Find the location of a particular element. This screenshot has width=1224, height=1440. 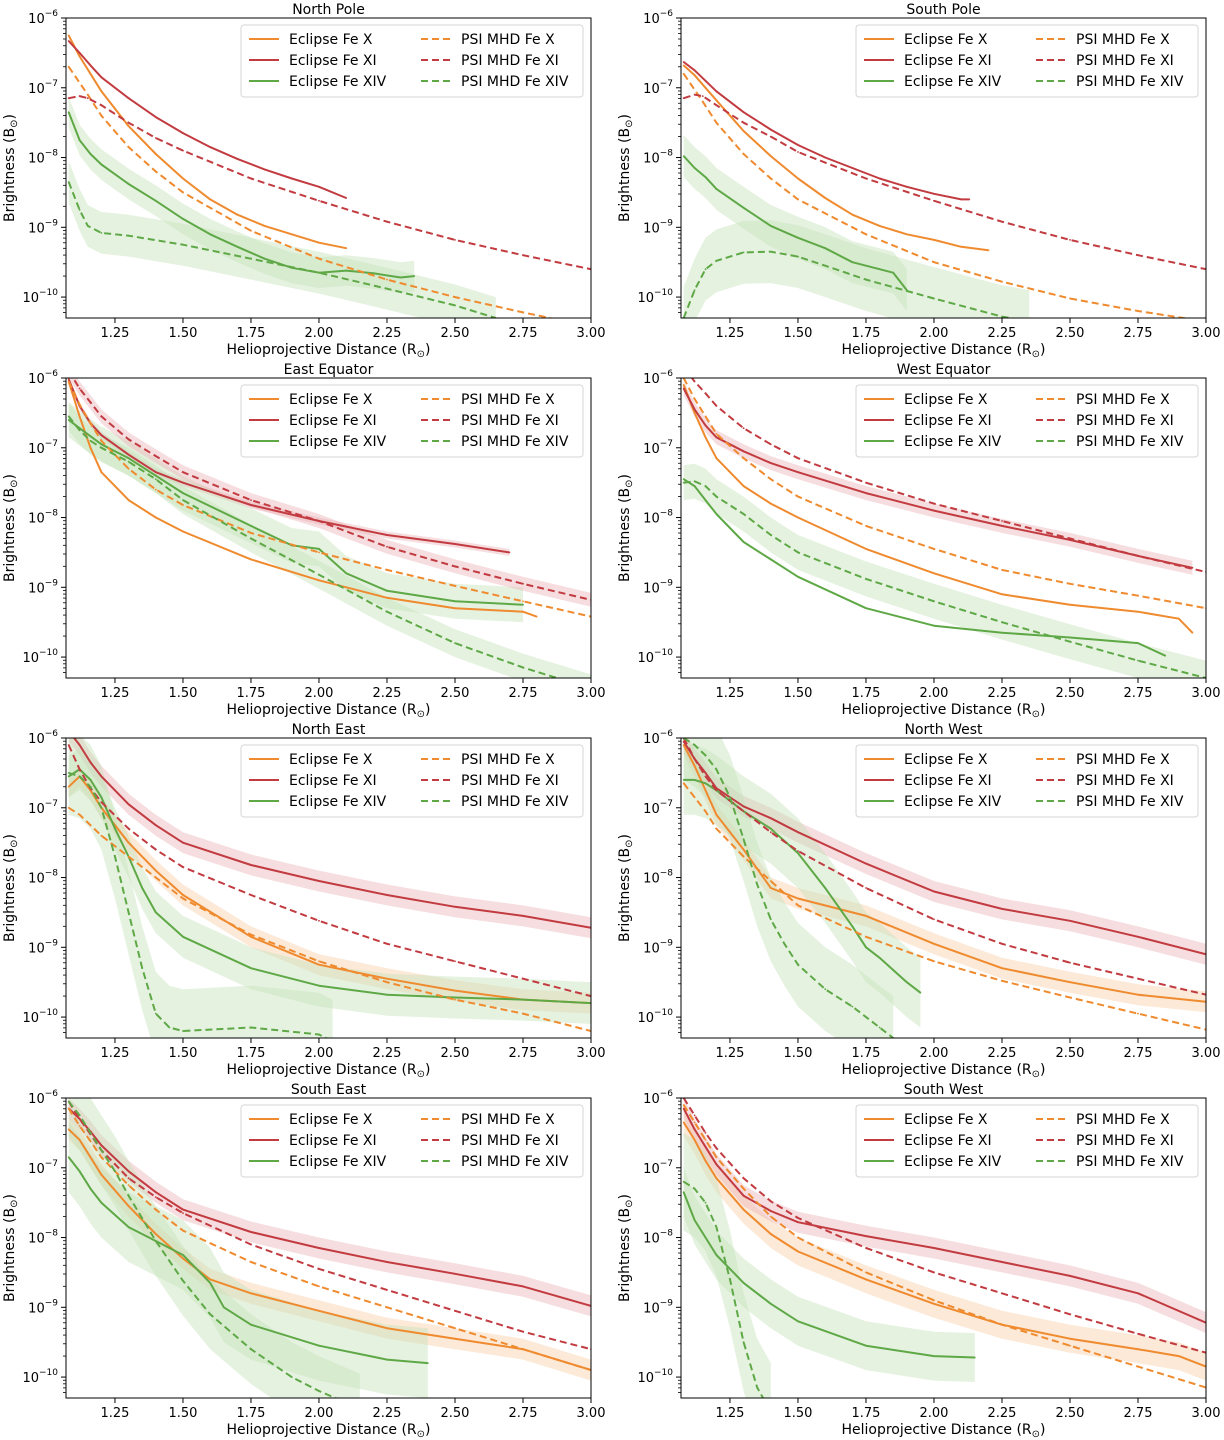

band-psi-mhd-fe-xi is located at coordinates (329, 492).